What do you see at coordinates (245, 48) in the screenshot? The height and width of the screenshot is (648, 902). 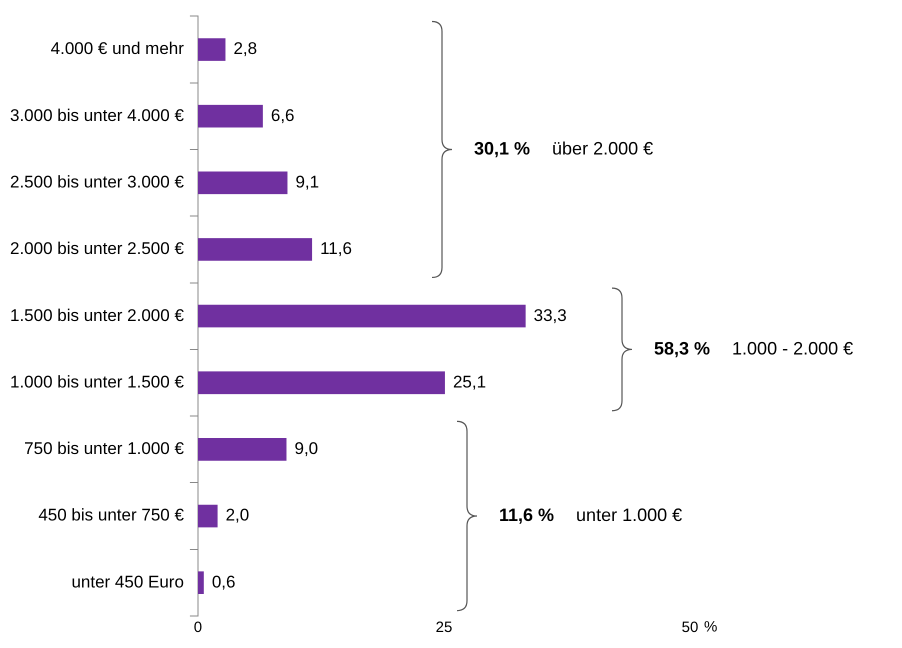 I see `data-label: 2,8` at bounding box center [245, 48].